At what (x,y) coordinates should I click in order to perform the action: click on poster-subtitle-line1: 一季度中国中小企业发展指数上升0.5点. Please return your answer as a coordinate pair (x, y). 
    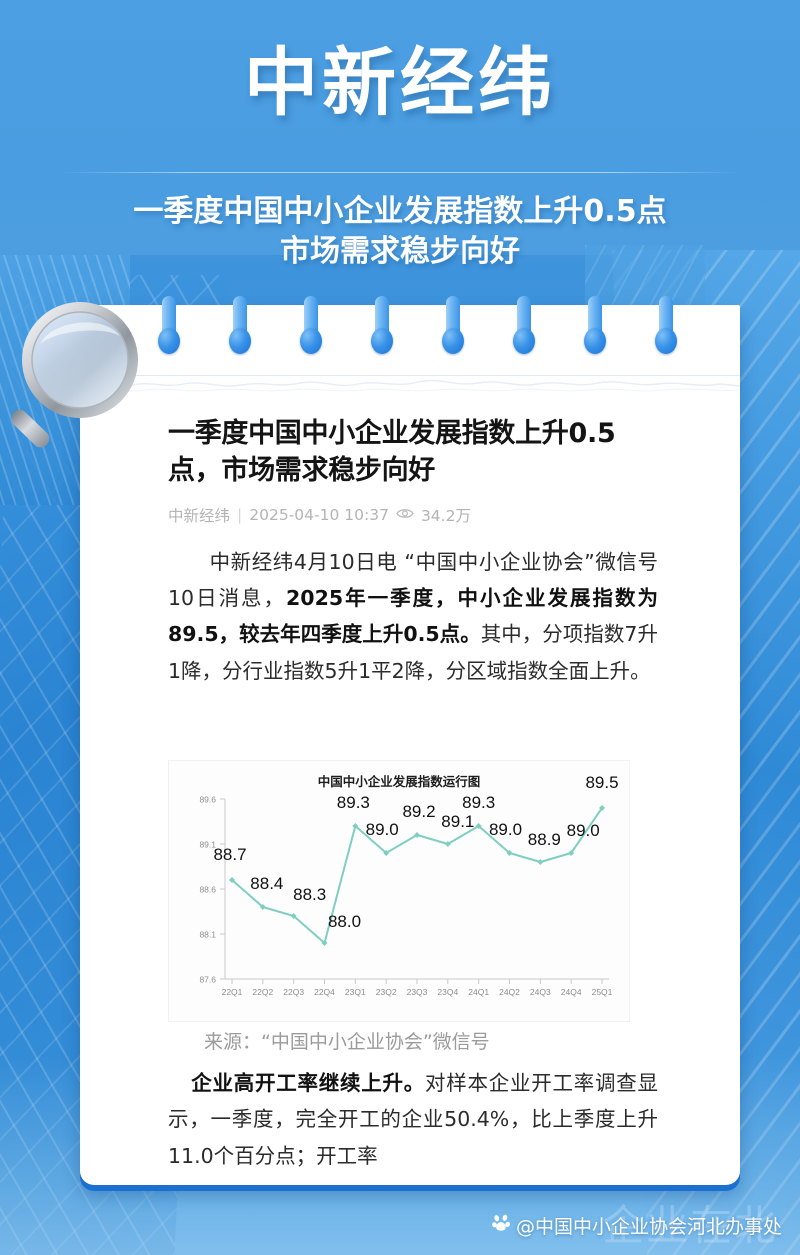
    Looking at the image, I should click on (400, 211).